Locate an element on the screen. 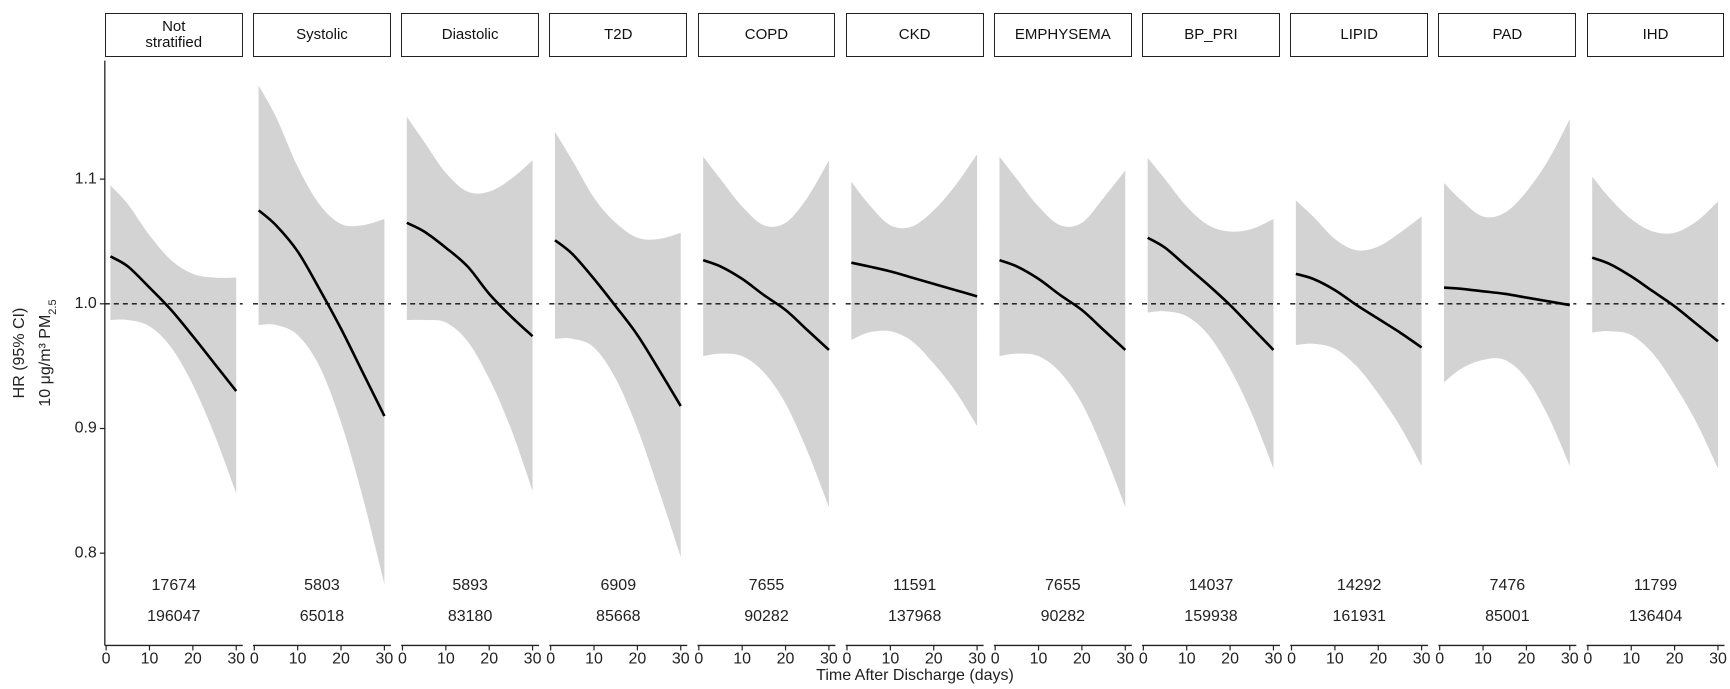  count-label: 5893 is located at coordinates (470, 585).